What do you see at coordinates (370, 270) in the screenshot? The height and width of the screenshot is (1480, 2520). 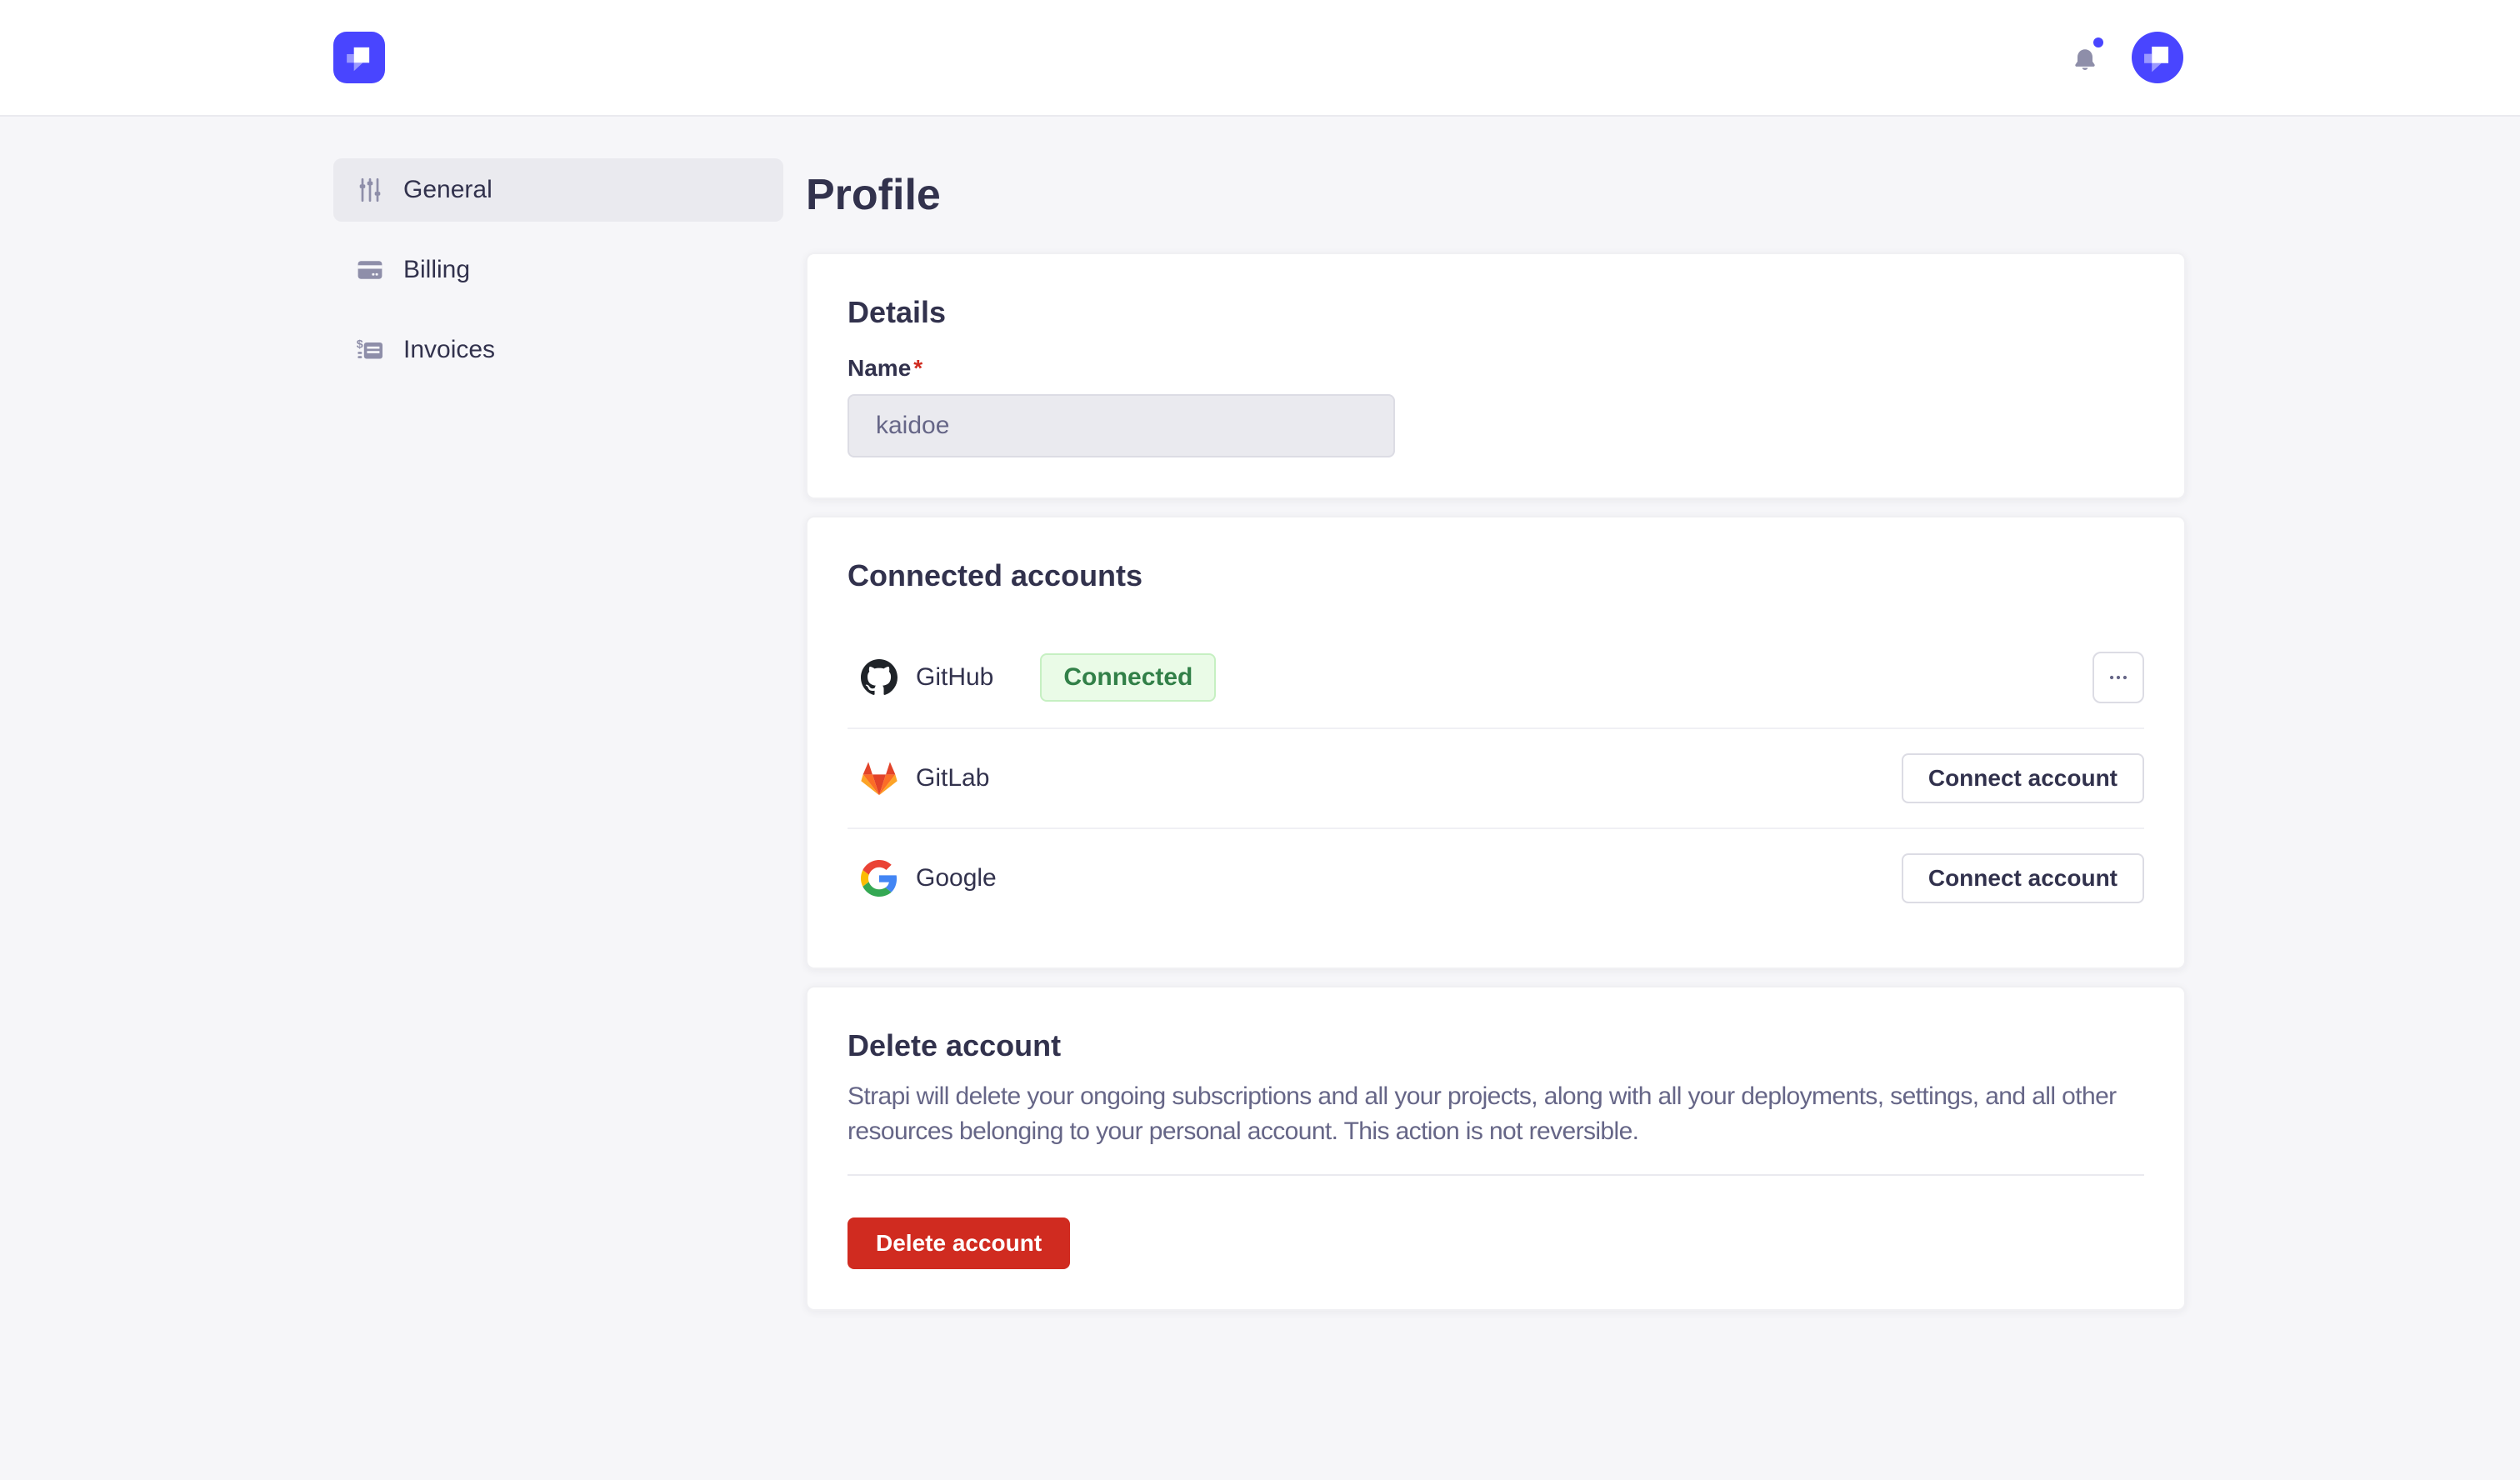 I see `credit-card-icon` at bounding box center [370, 270].